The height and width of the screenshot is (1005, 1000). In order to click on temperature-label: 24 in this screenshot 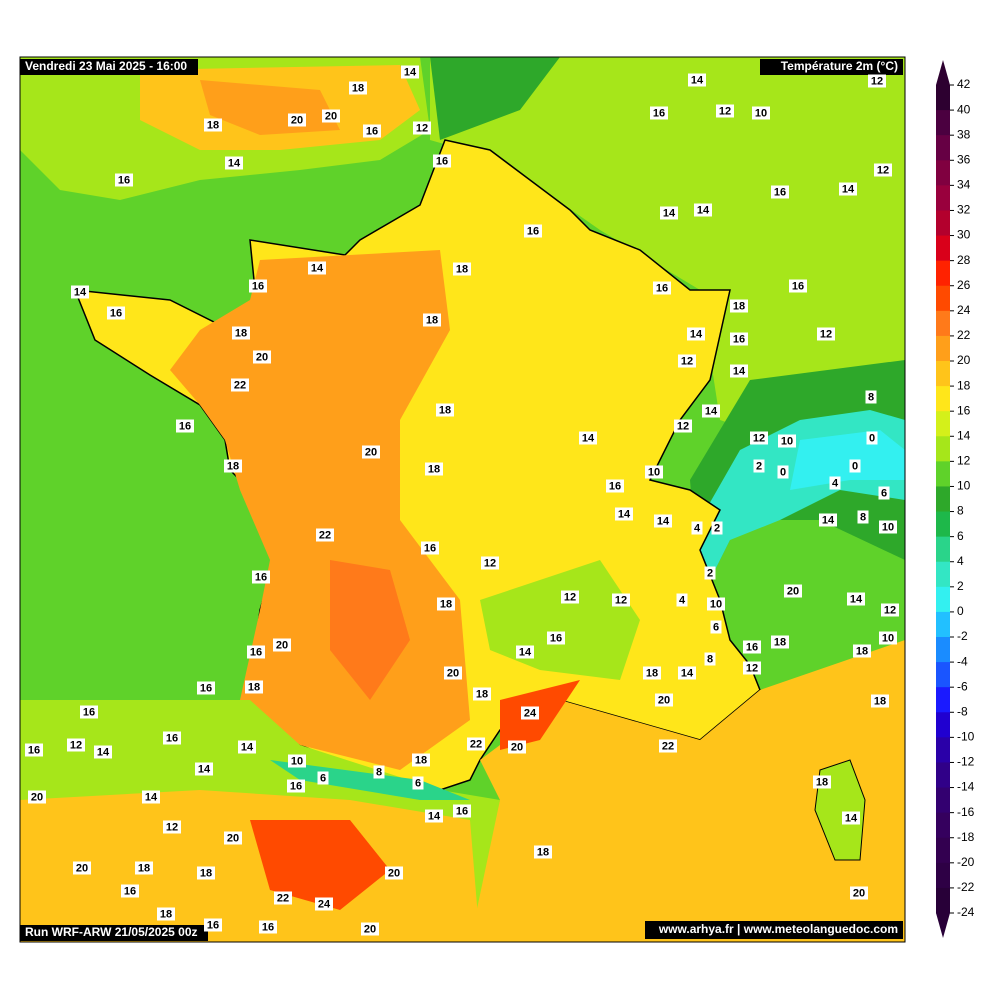, I will do `click(324, 904)`.